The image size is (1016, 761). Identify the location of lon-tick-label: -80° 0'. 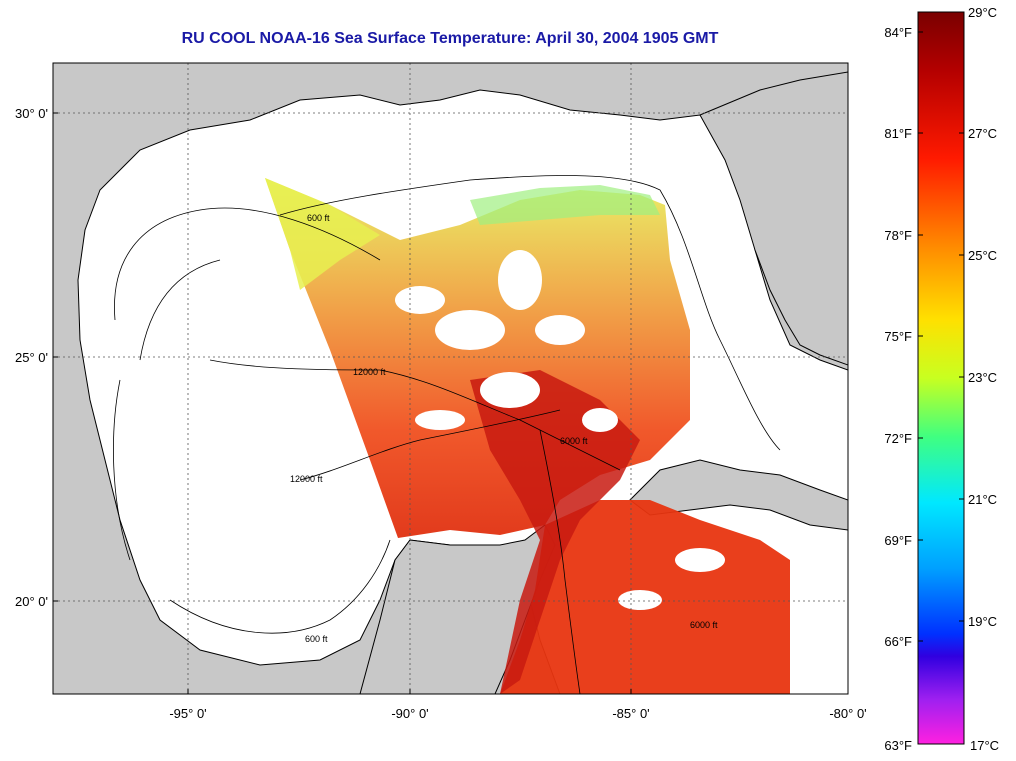
(847, 713).